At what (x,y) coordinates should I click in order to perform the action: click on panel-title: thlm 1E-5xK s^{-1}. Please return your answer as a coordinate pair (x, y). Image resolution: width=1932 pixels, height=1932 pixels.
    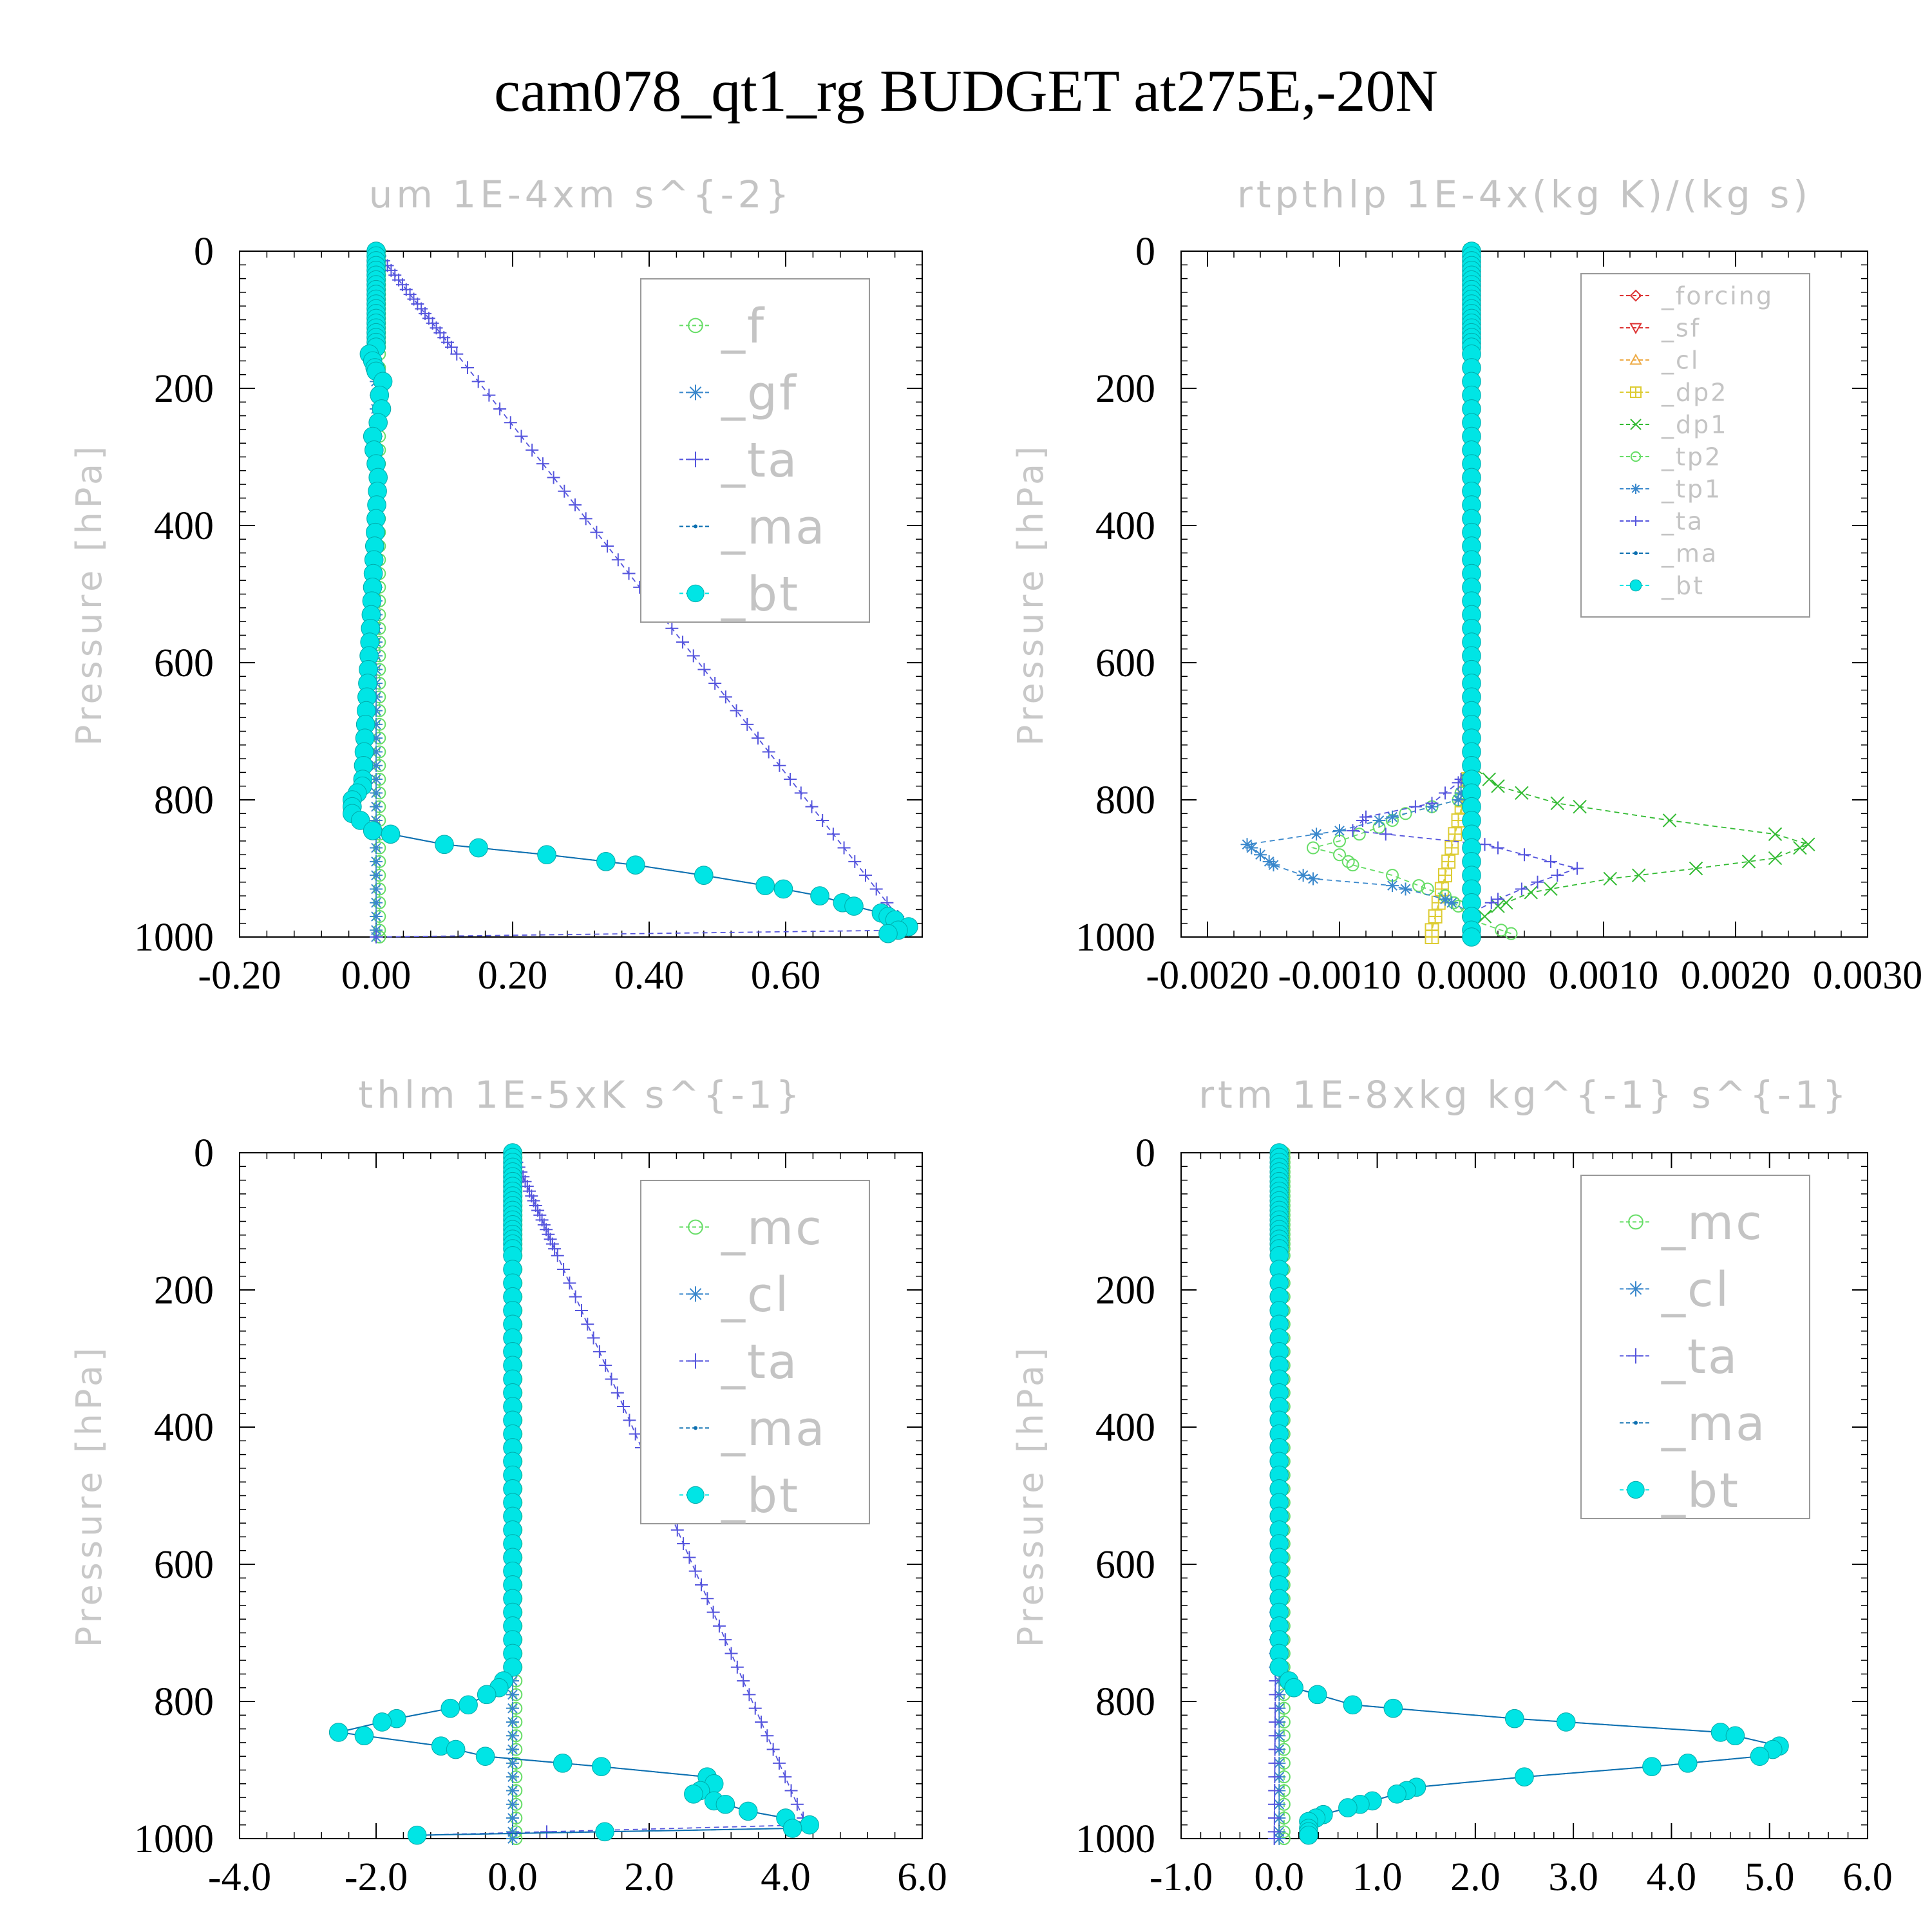
    Looking at the image, I should click on (580, 1095).